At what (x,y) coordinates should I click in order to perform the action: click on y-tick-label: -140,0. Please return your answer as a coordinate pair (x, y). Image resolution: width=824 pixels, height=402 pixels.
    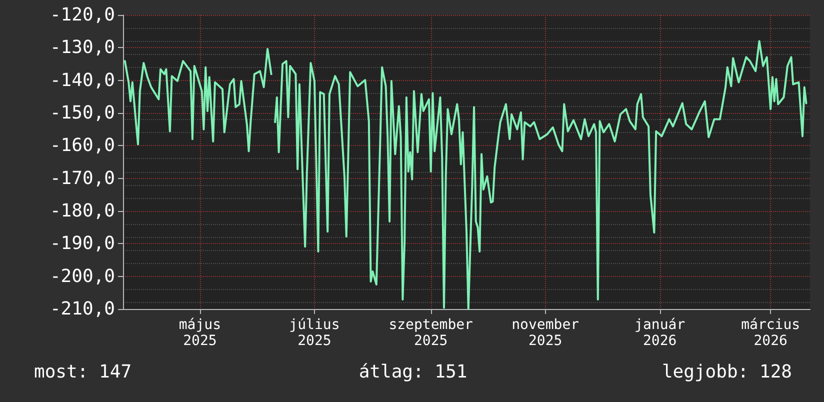
    Looking at the image, I should click on (82, 80).